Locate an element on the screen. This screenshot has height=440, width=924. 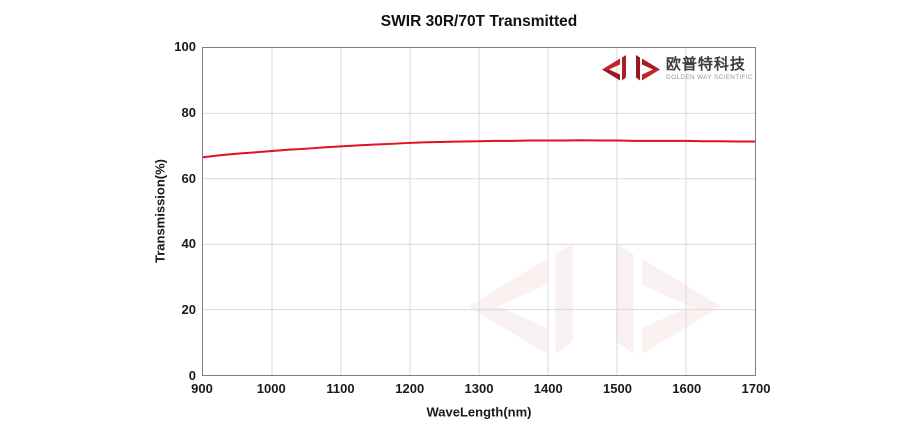
y-tick-label: 40 is located at coordinates (188, 244).